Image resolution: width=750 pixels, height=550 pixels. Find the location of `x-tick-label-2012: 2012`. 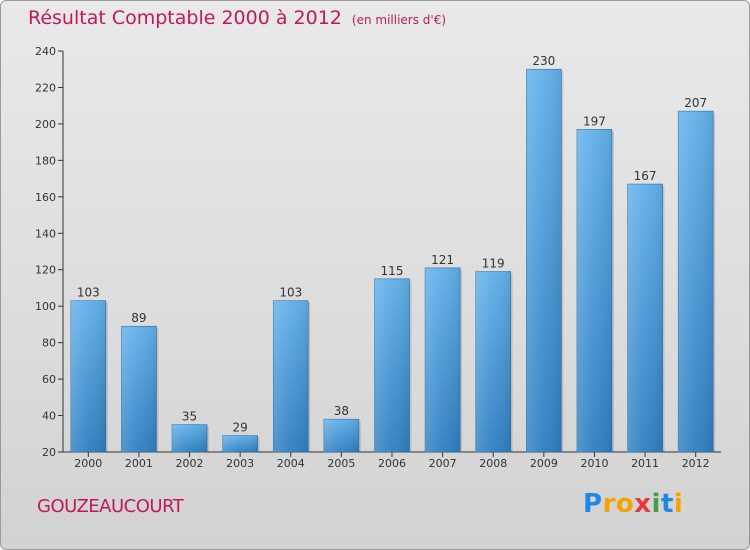

x-tick-label-2012: 2012 is located at coordinates (696, 463).